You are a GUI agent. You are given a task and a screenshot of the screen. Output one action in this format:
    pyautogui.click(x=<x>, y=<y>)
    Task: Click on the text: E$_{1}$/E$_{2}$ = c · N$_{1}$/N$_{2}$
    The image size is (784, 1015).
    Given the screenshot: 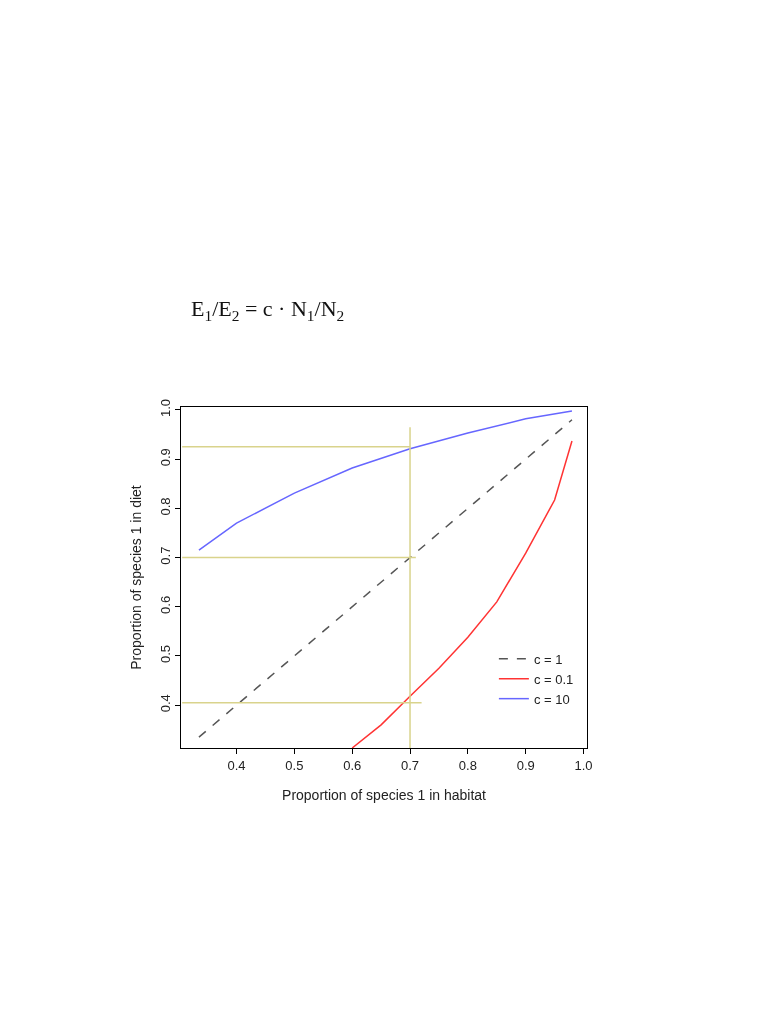 What is the action you would take?
    pyautogui.click(x=268, y=310)
    